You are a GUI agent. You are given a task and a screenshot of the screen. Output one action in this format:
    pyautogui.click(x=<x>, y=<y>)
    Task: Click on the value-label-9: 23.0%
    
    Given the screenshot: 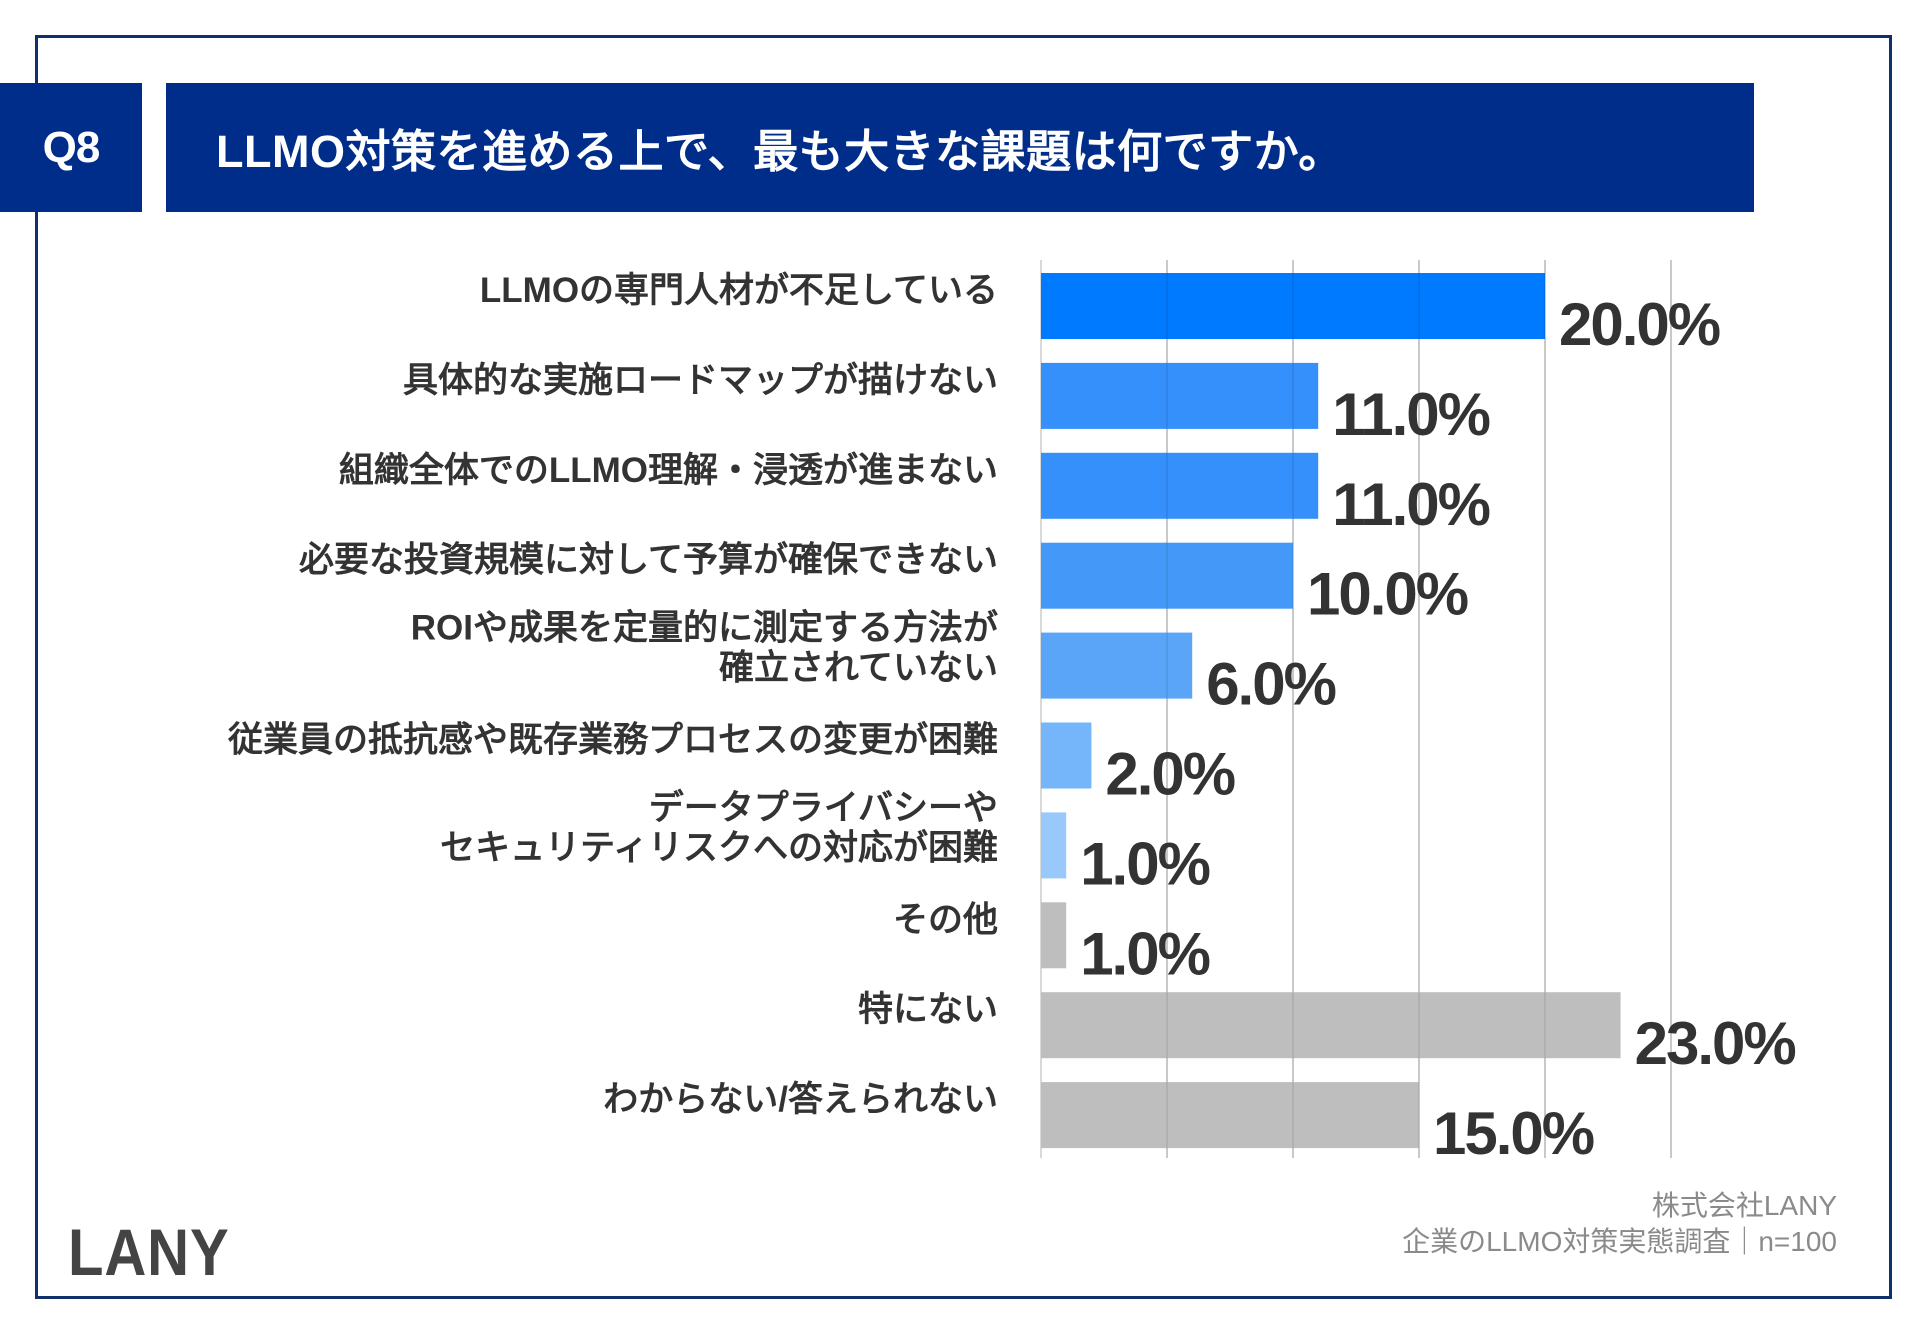 What is the action you would take?
    pyautogui.click(x=1715, y=1043)
    